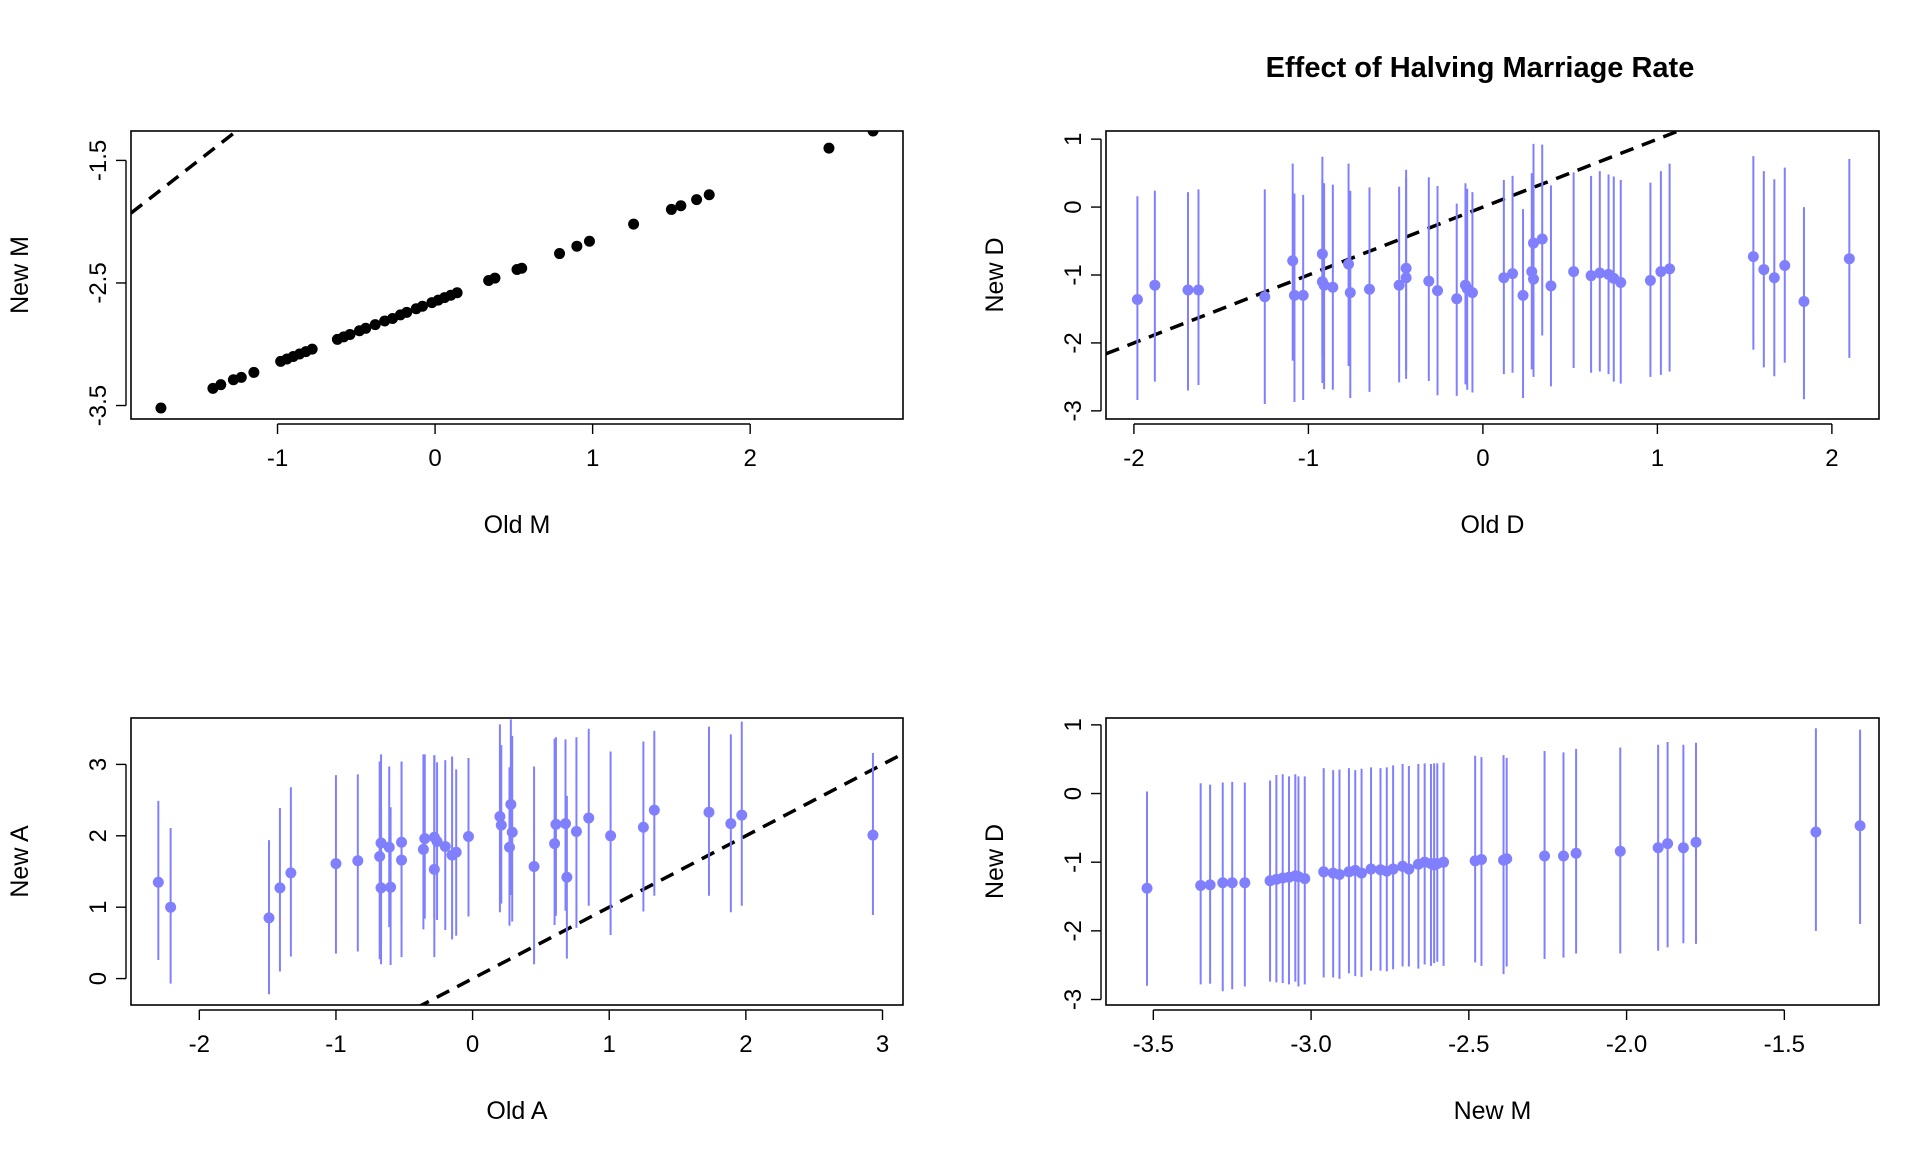  Describe the element at coordinates (1784, 1044) in the screenshot. I see `x-tick-label: -1.5` at that location.